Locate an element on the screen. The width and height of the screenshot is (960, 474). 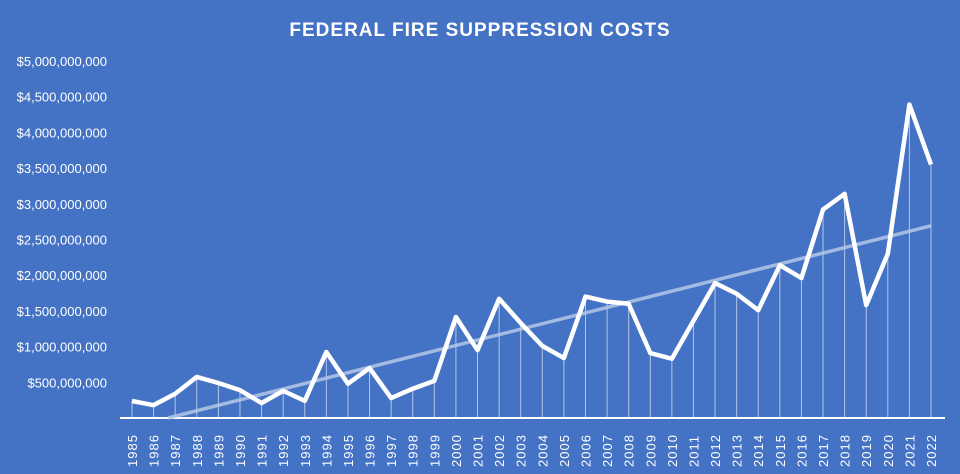
x-tick-label: 2005 is located at coordinates (564, 450).